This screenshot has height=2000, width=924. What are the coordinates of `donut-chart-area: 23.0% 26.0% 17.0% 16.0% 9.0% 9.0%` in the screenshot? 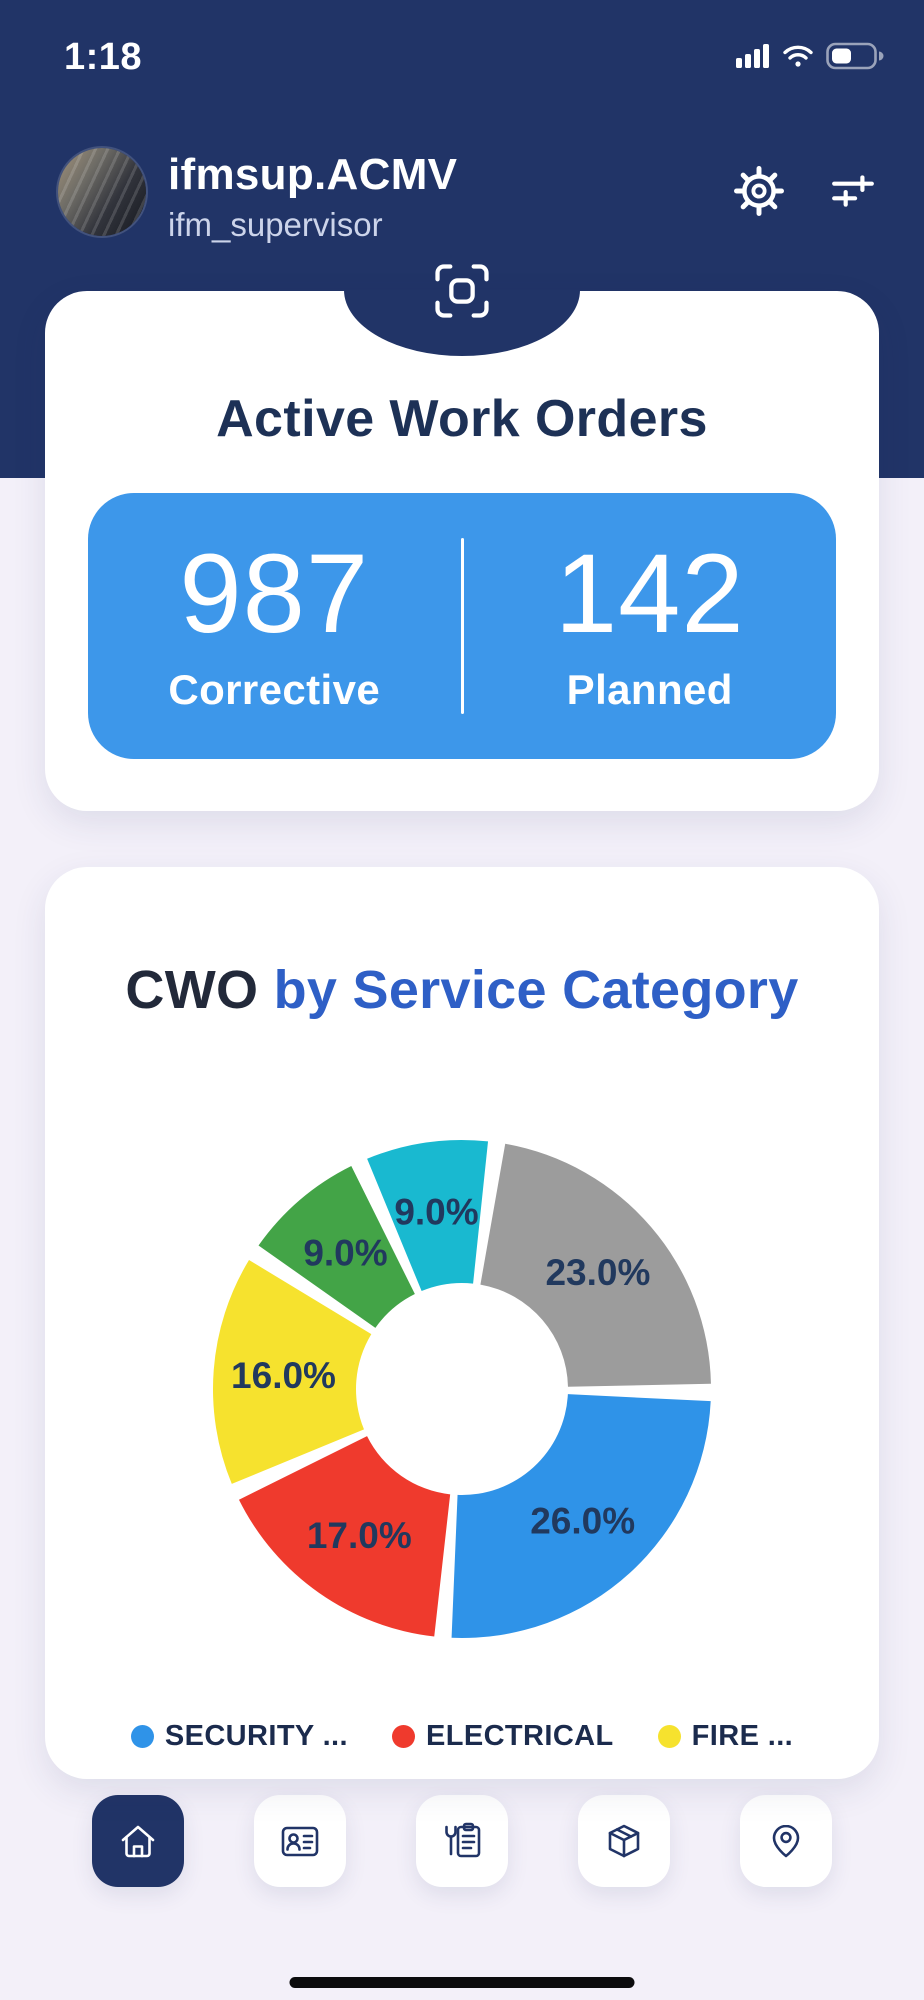 It's located at (462, 1389).